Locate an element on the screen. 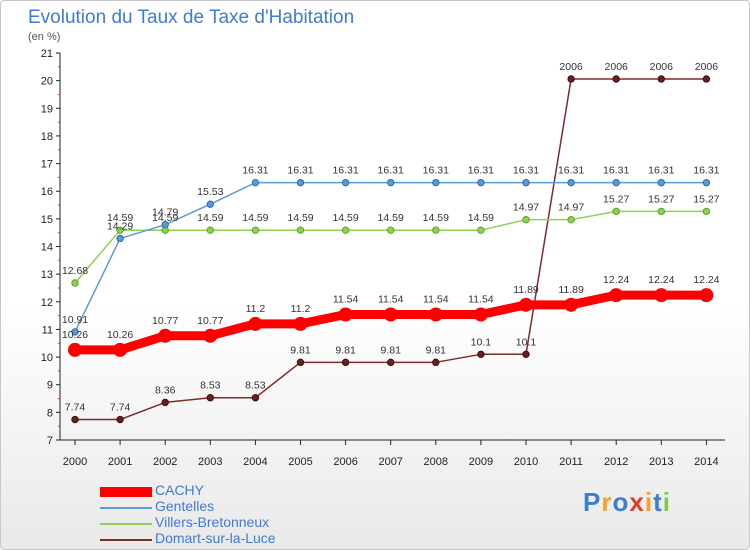  logo-letter: x is located at coordinates (637, 502).